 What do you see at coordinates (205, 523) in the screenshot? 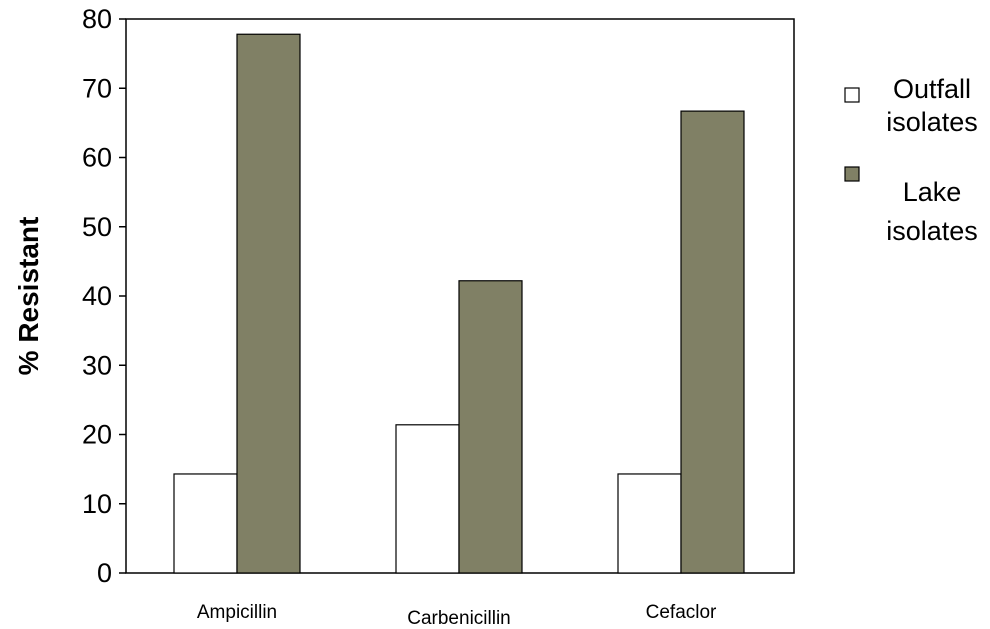
I see `bar-outfall-ampicillin` at bounding box center [205, 523].